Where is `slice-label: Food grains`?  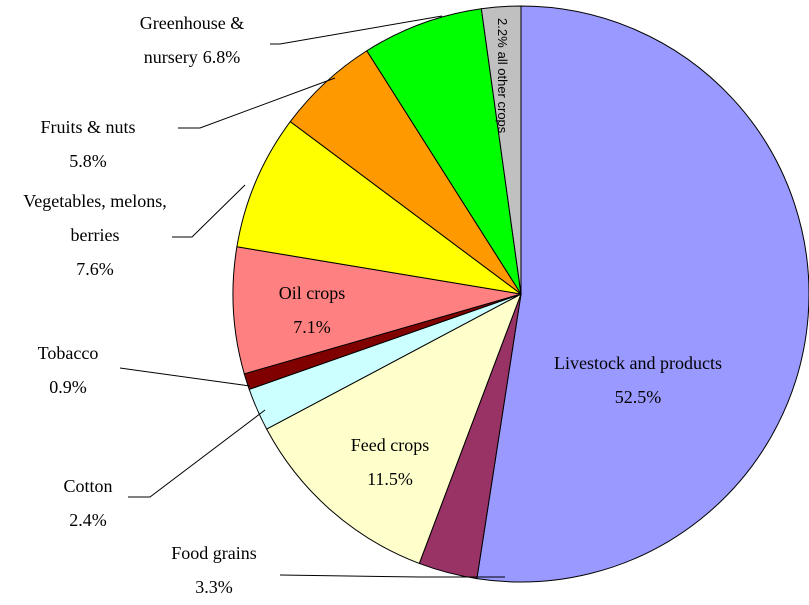
slice-label: Food grains is located at coordinates (214, 553).